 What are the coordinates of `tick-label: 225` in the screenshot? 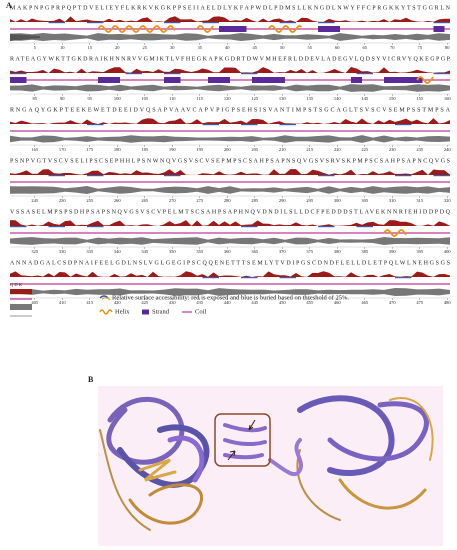 It's located at (365, 149).